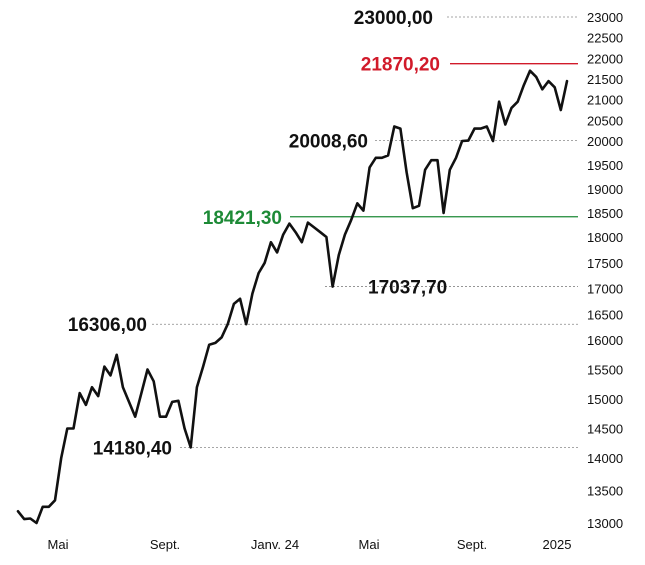  What do you see at coordinates (605, 399) in the screenshot?
I see `y-tick-label: 15000` at bounding box center [605, 399].